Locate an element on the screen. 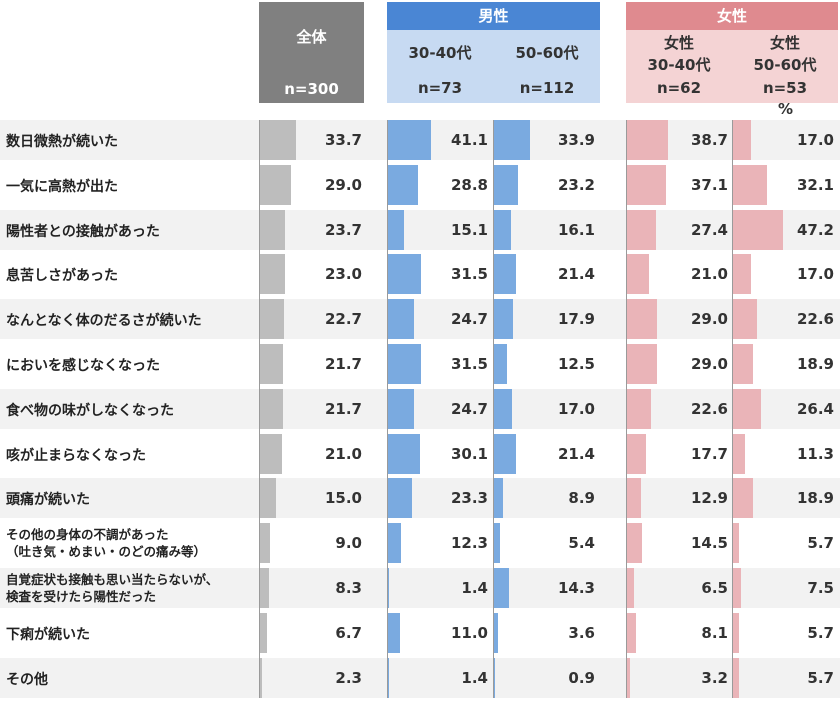 The height and width of the screenshot is (702, 840). value-label: 14.5 is located at coordinates (709, 543).